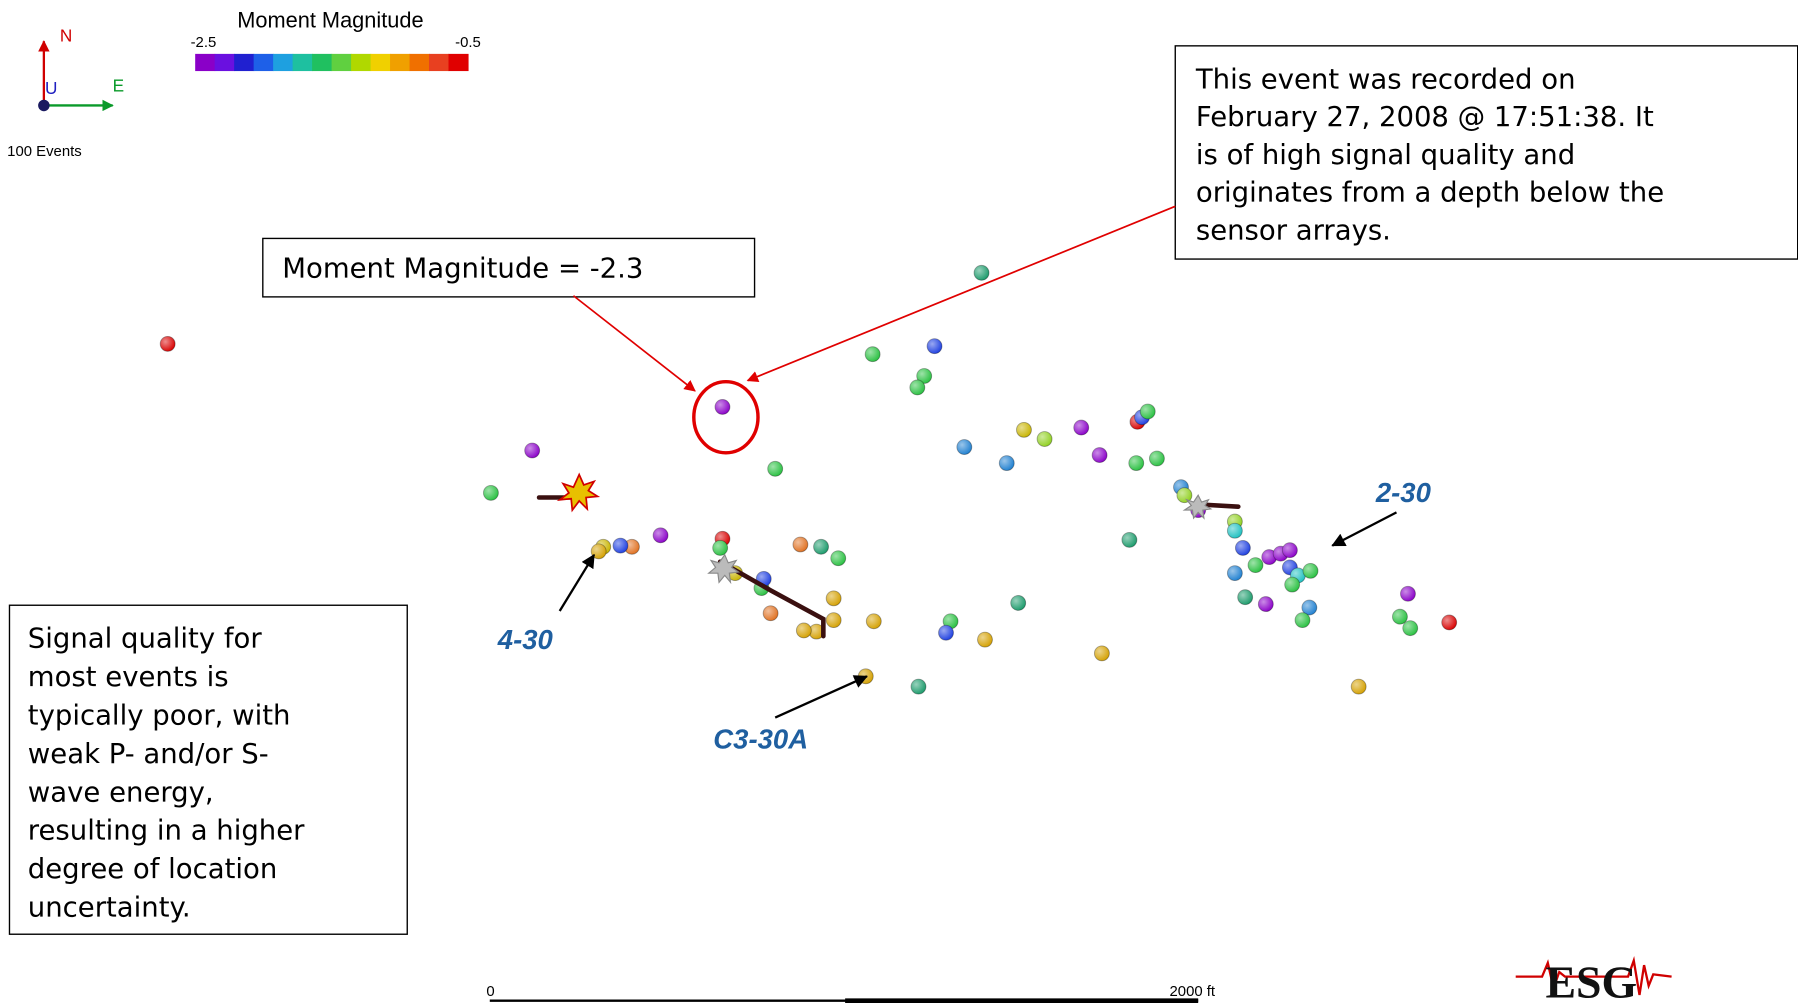  What do you see at coordinates (51, 88) in the screenshot?
I see `up-label: U` at bounding box center [51, 88].